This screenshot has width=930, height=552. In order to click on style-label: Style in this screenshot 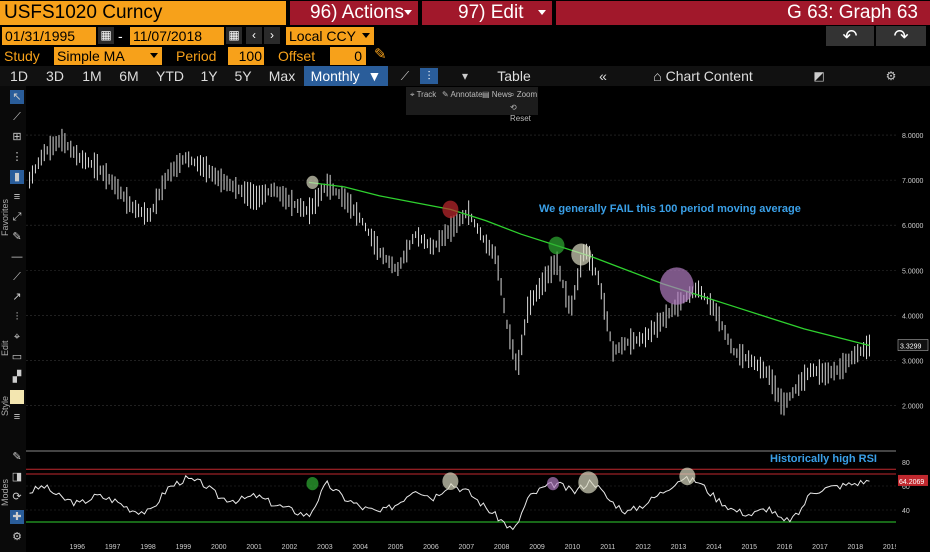, I will do `click(5, 405)`.